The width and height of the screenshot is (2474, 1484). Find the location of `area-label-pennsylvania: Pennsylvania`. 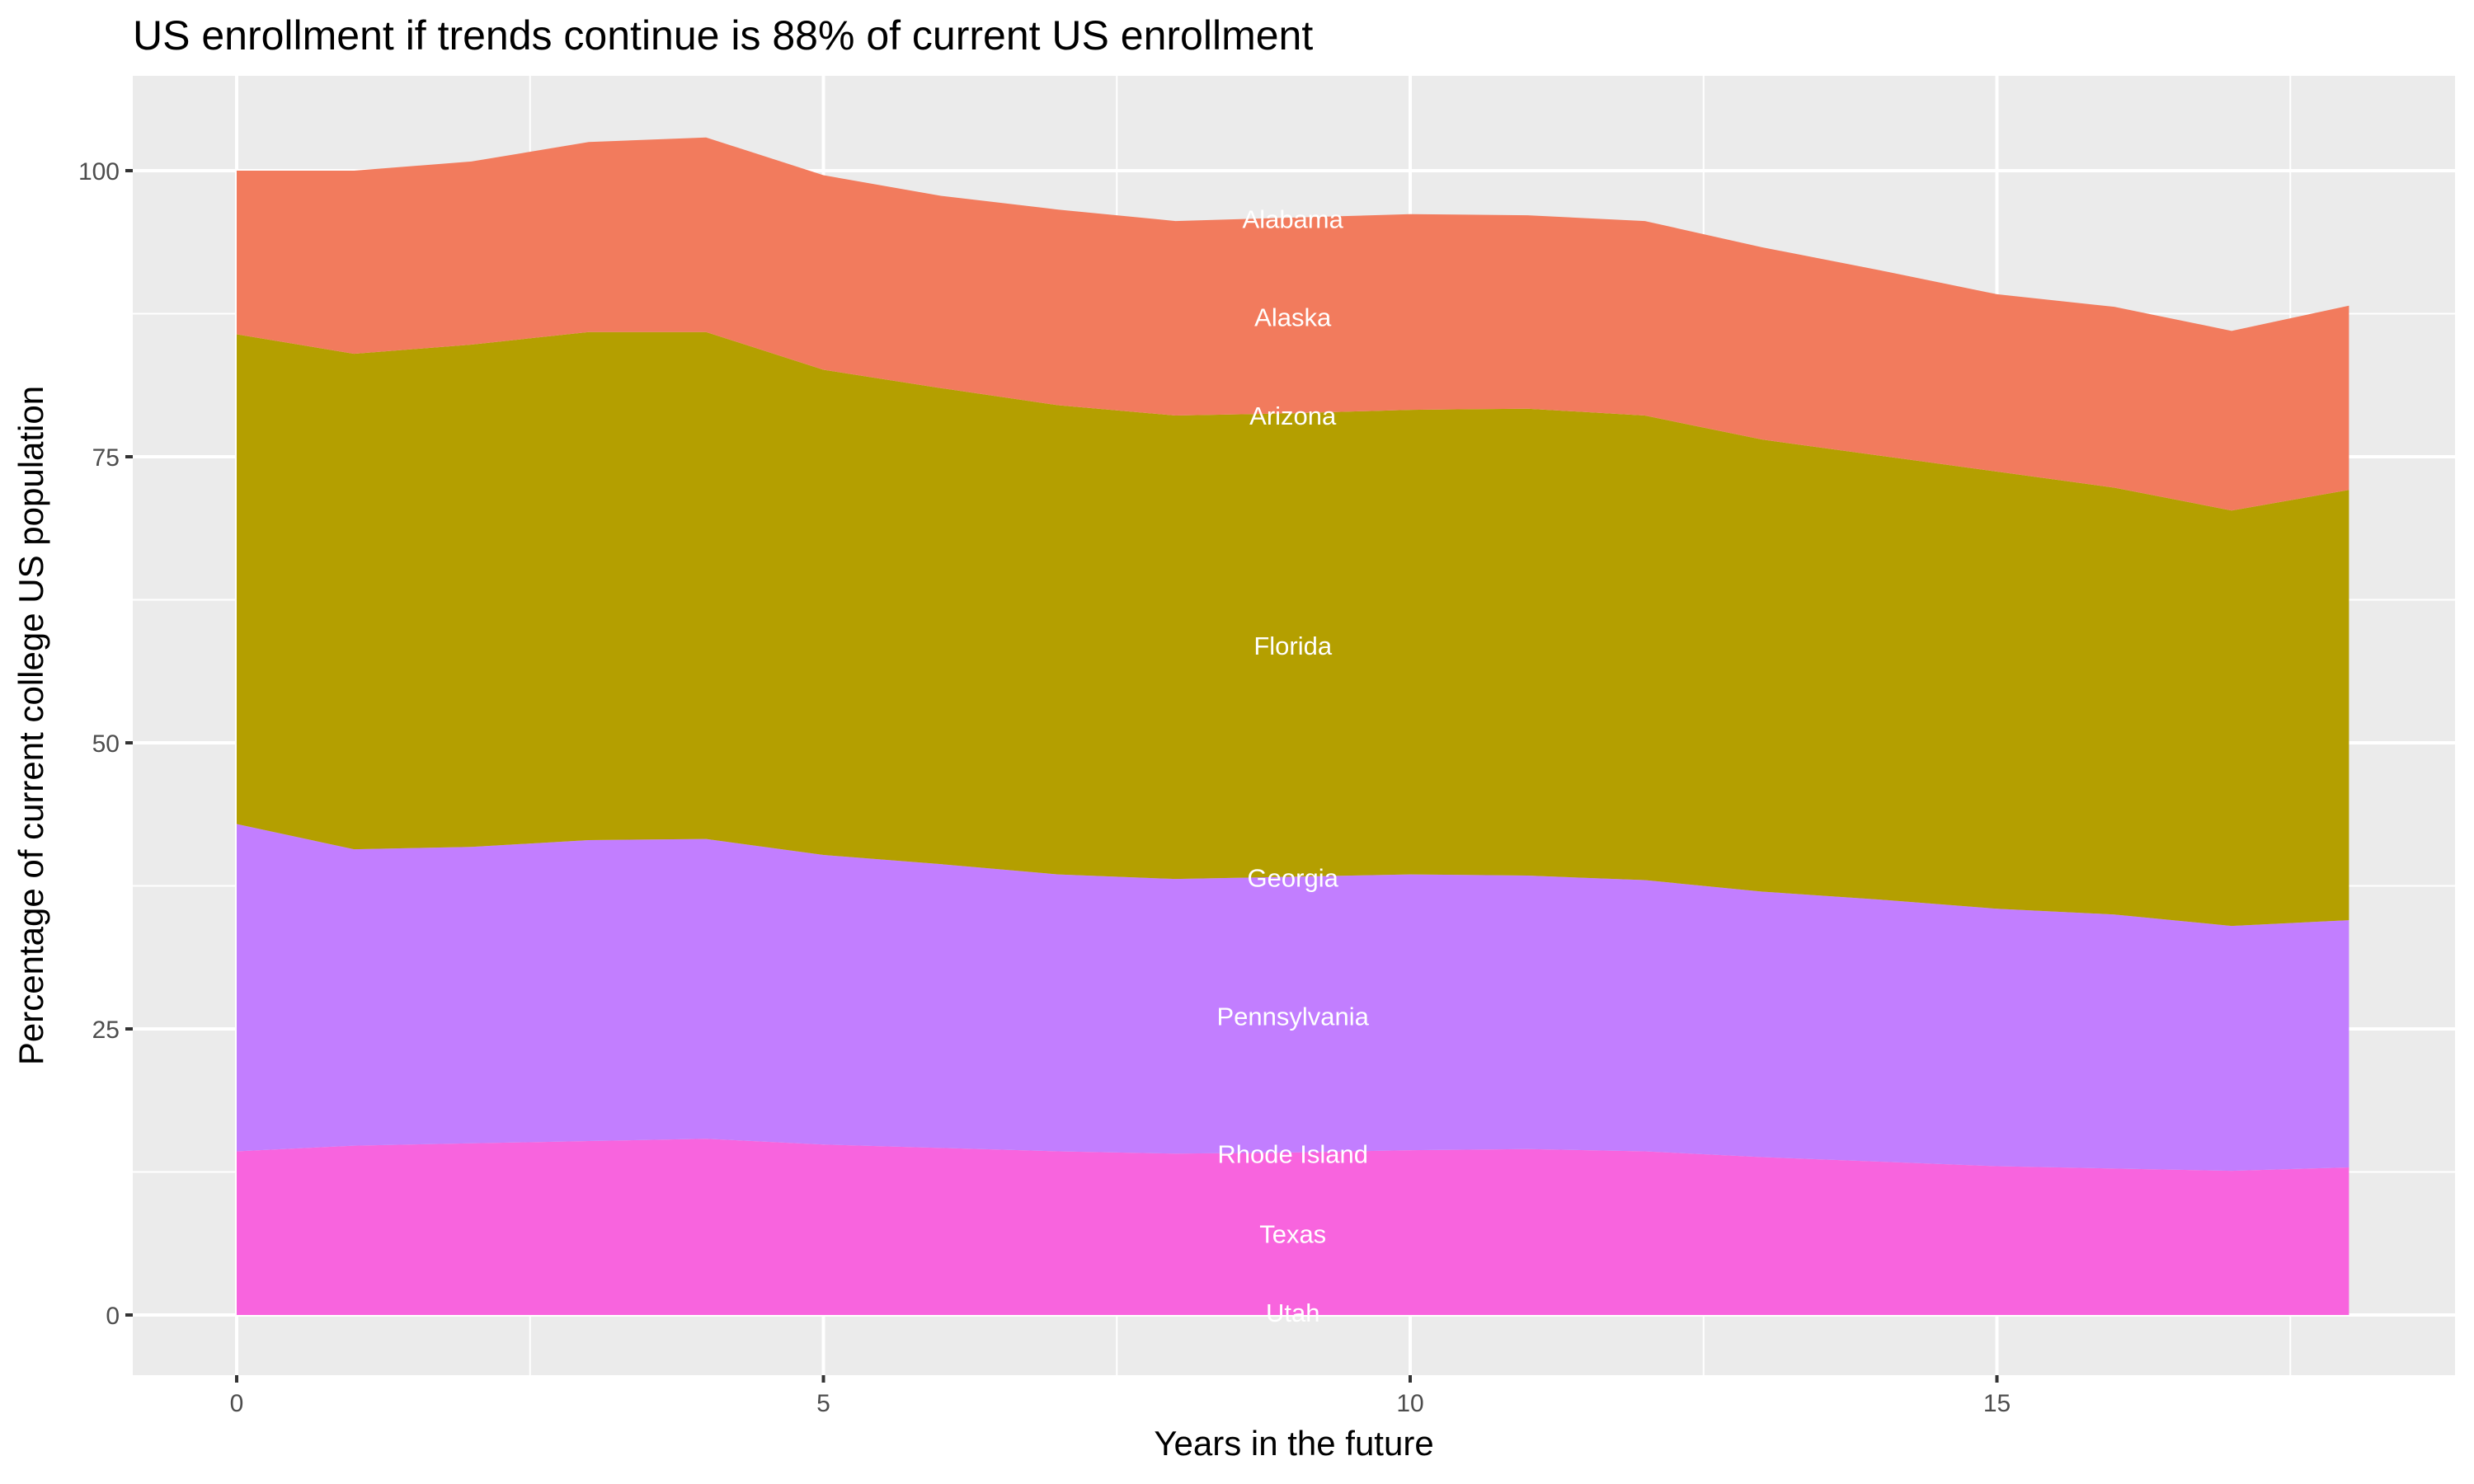

area-label-pennsylvania: Pennsylvania is located at coordinates (1292, 1017).